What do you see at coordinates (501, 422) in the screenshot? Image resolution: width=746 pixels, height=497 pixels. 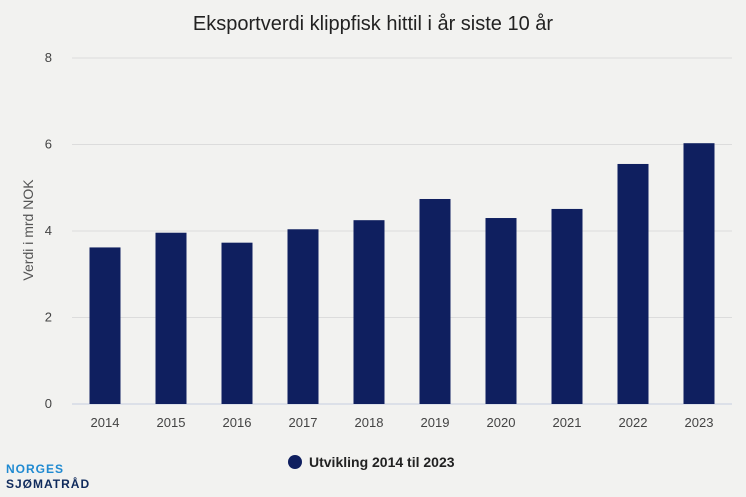 I see `x-tick-label: 2020` at bounding box center [501, 422].